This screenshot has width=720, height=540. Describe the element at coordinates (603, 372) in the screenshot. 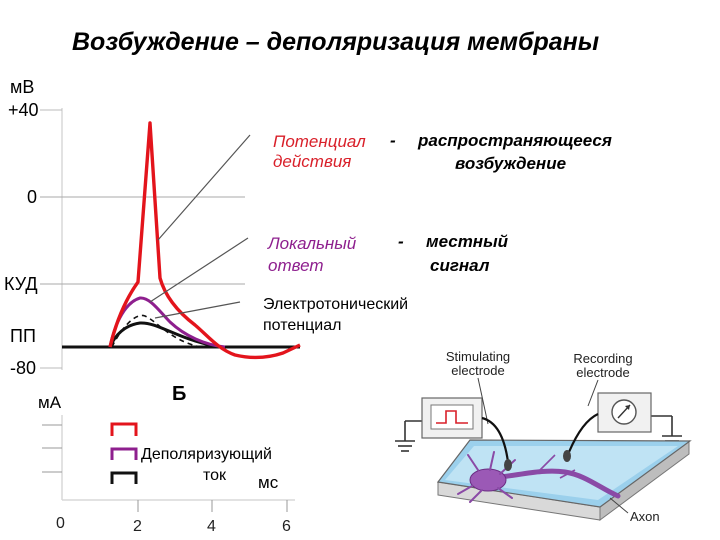

I see `recording-label-line2: electrode` at that location.